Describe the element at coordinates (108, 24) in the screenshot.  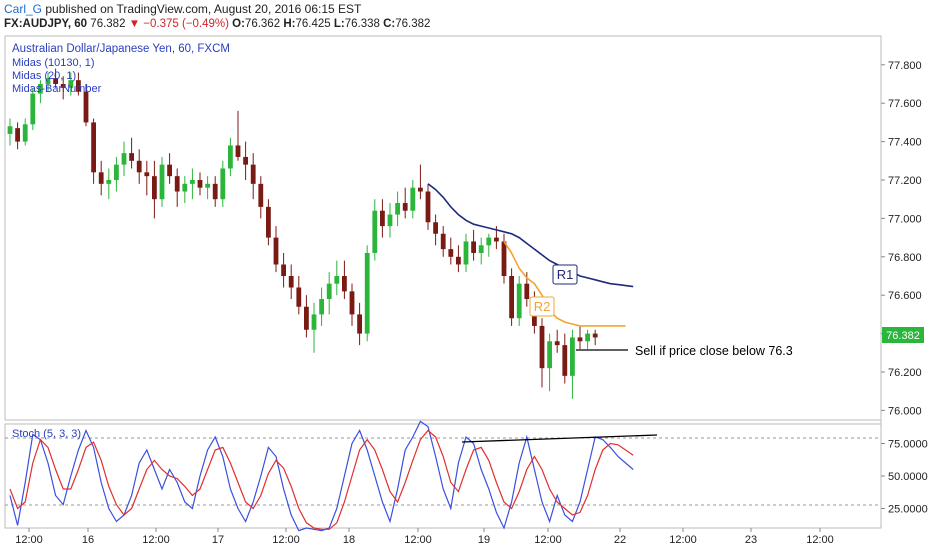
I see `last-quote: 76.382` at that location.